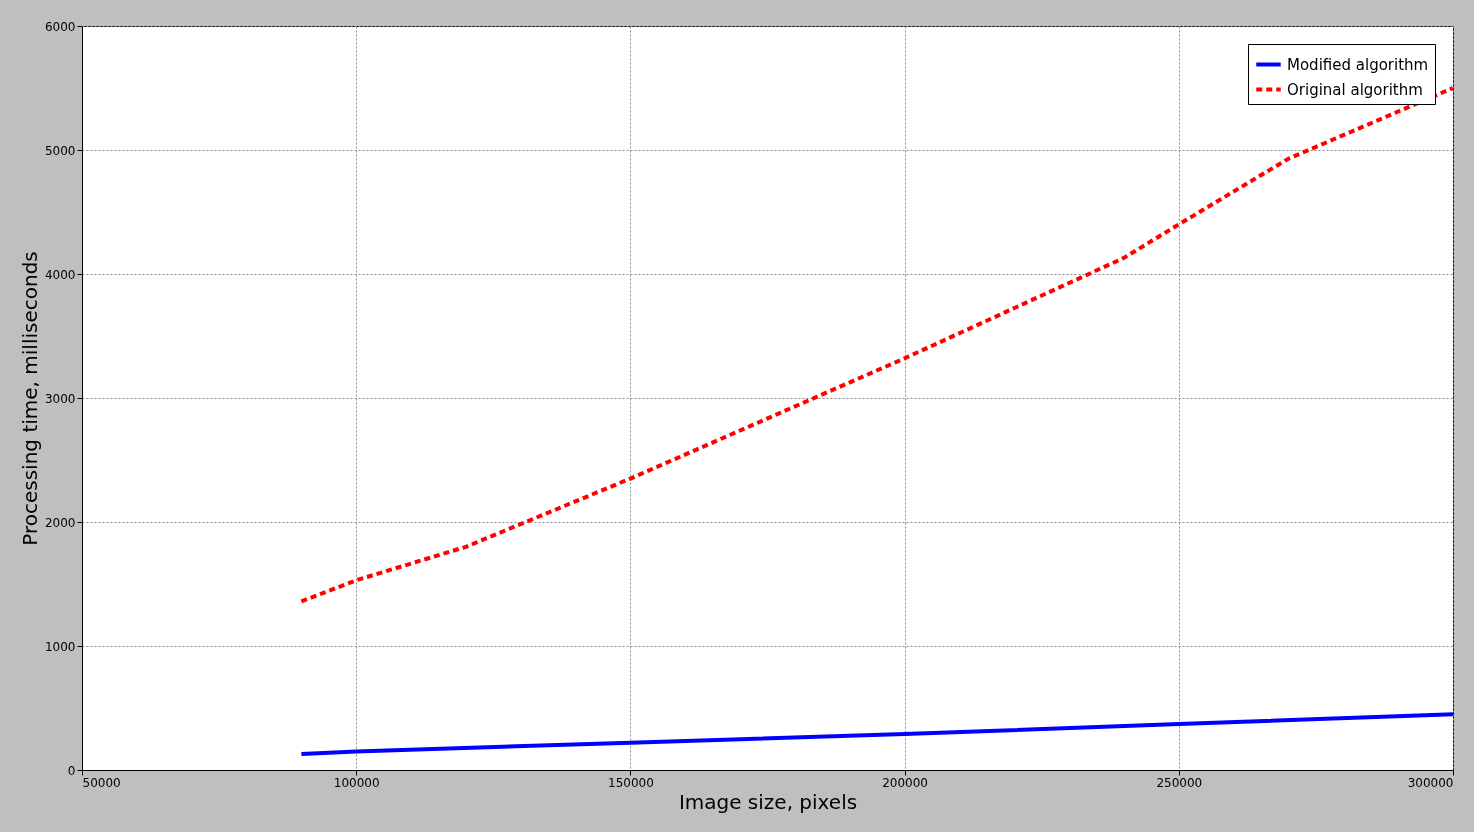 Image resolution: width=1474 pixels, height=832 pixels. I want to click on x-tick-label: 250000, so click(1179, 782).